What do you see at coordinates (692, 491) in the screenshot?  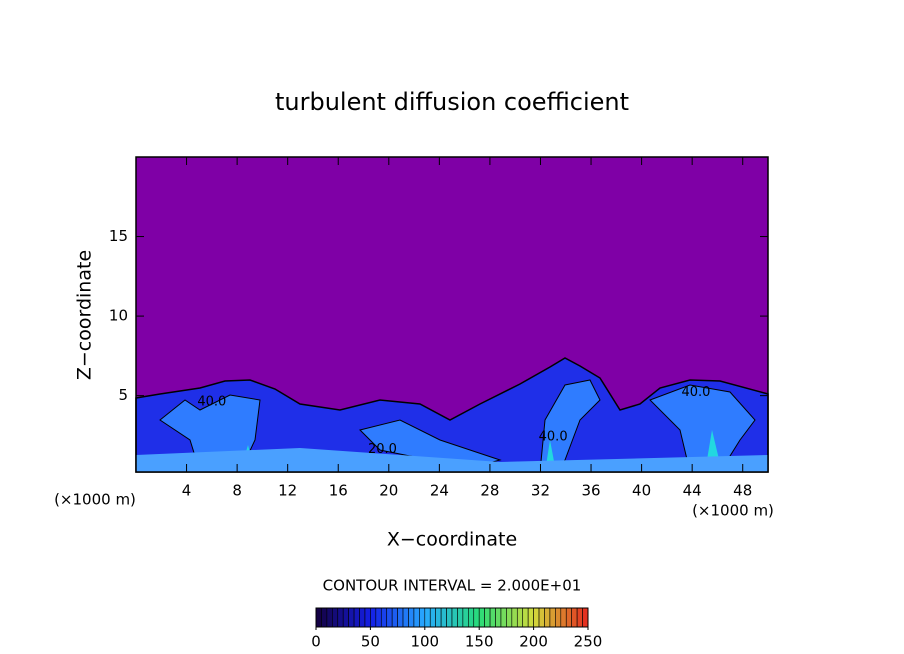 I see `x-tick-label: 44` at bounding box center [692, 491].